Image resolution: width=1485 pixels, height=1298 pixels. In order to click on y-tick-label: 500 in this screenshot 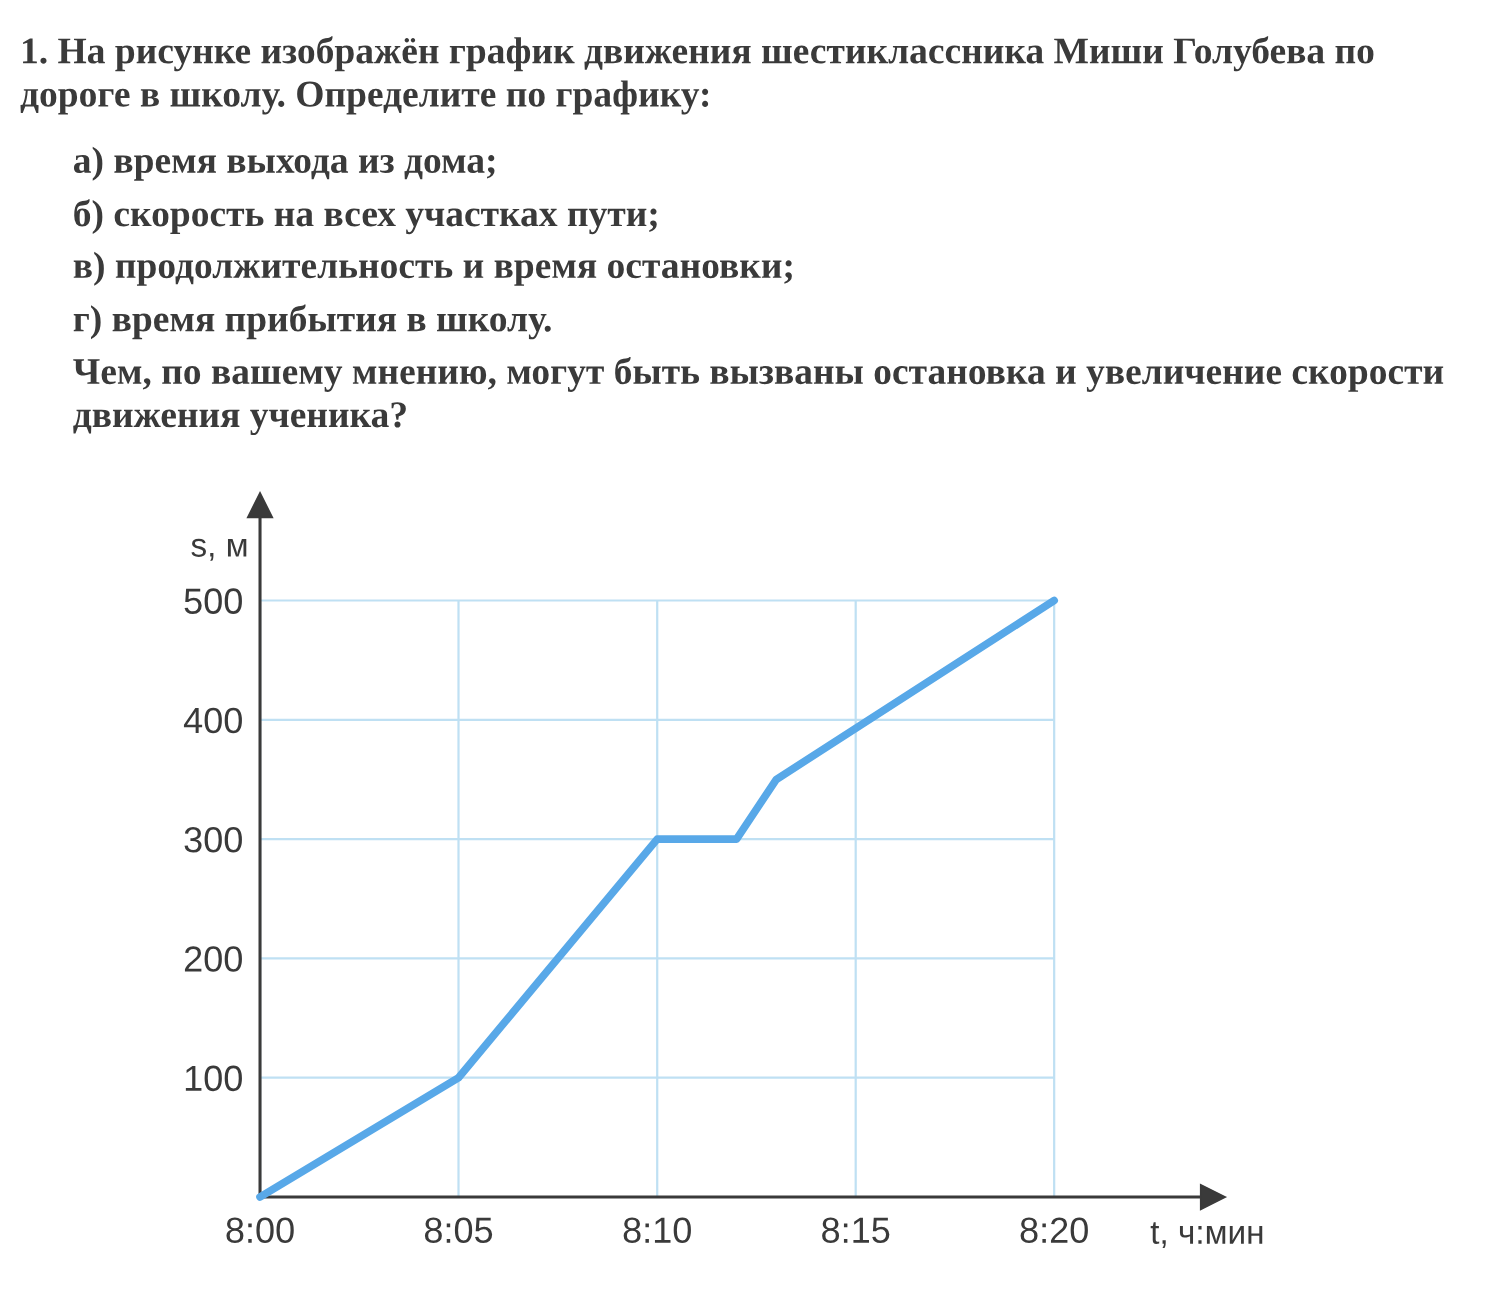, I will do `click(213, 601)`.